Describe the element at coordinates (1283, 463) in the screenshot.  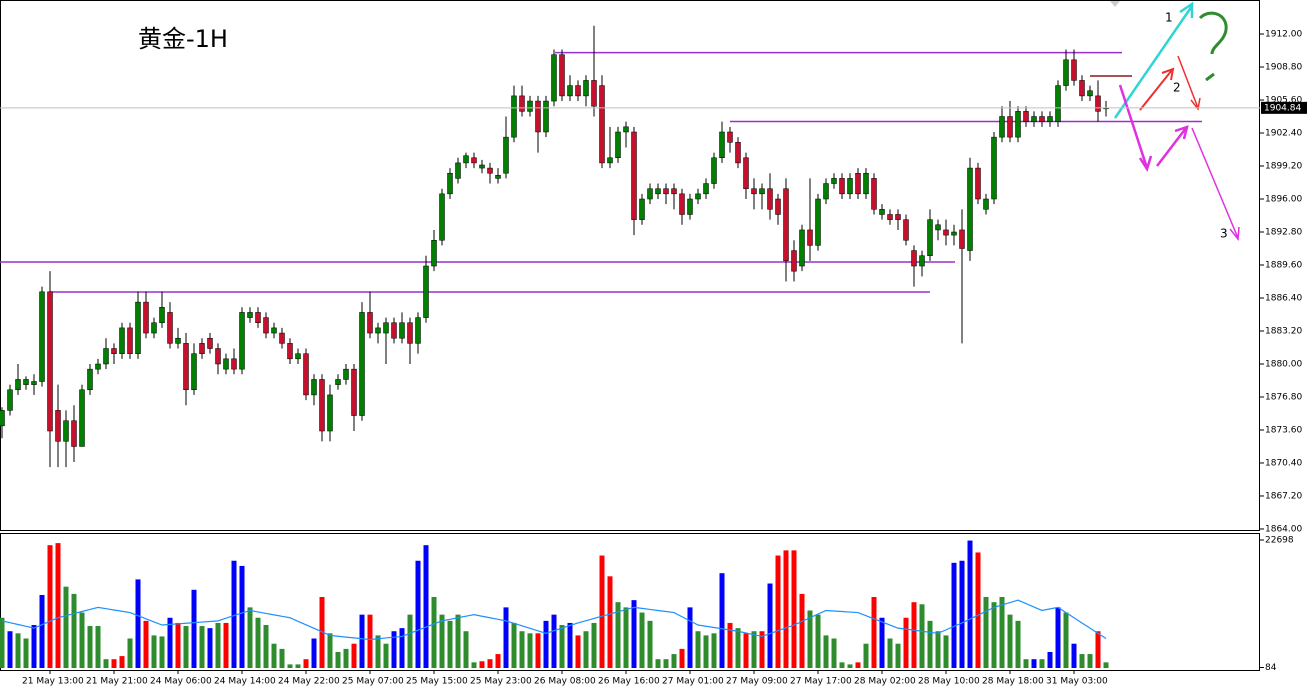
I see `y-tick-label: 1870.40` at that location.